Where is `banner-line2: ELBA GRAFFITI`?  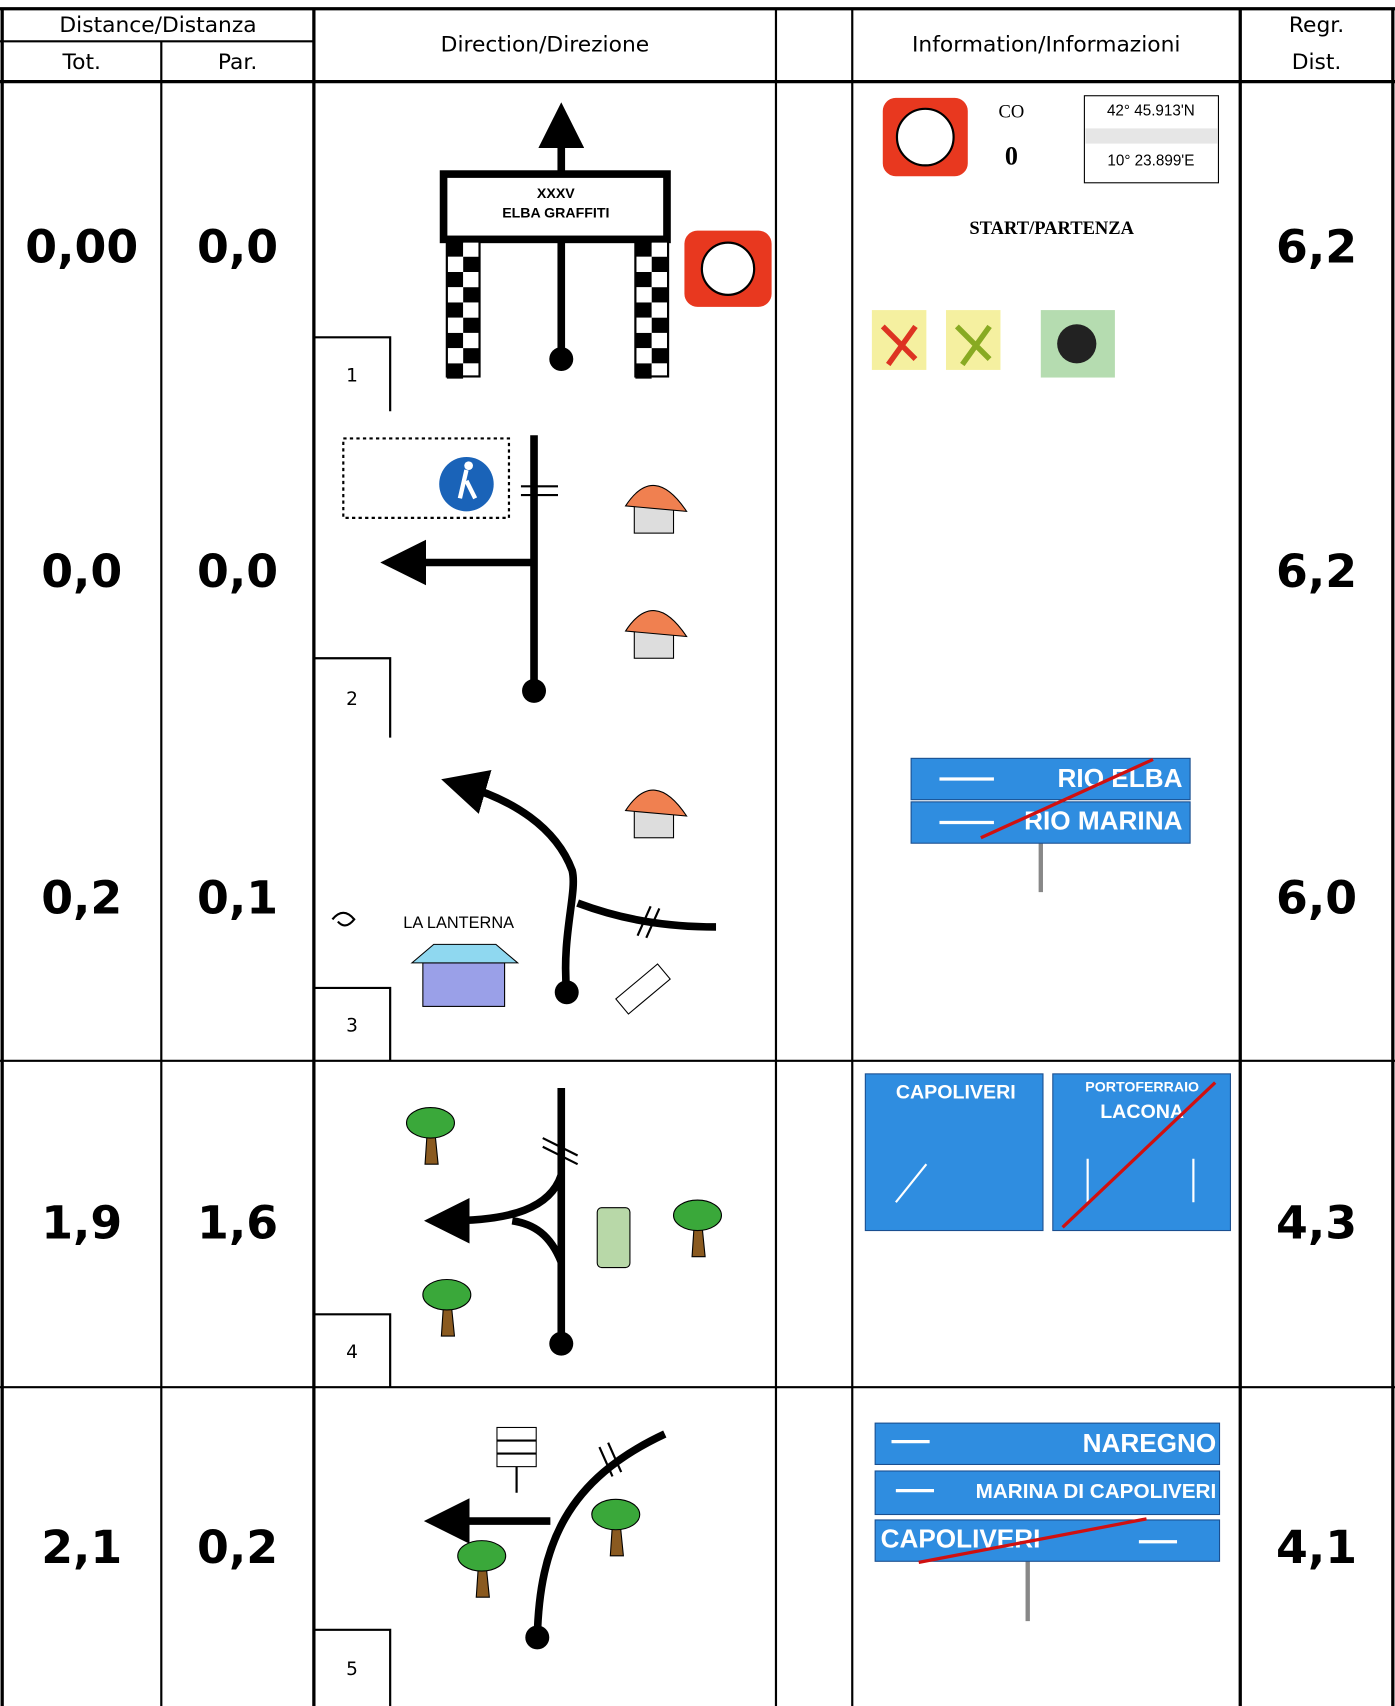 banner-line2: ELBA GRAFFITI is located at coordinates (555, 213).